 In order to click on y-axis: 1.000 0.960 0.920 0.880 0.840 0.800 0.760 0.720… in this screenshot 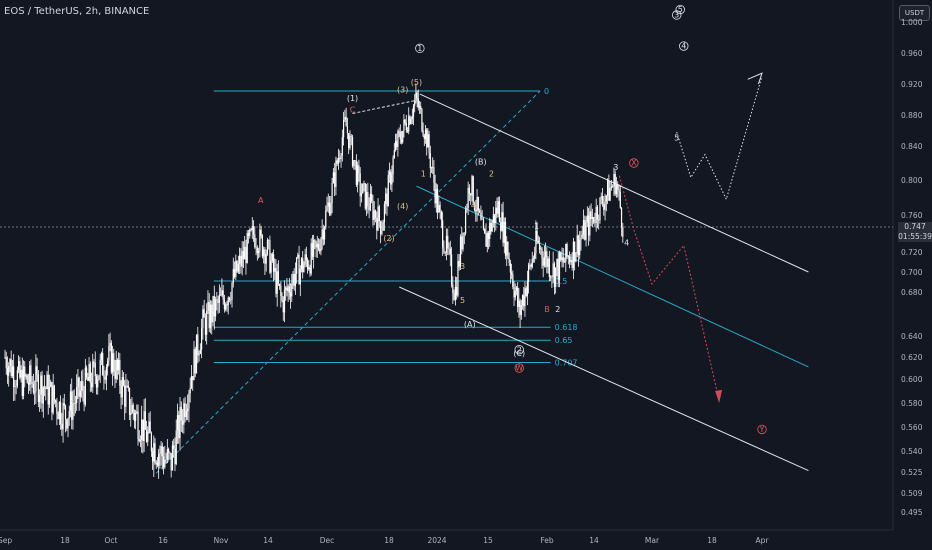, I will do `click(912, 267)`.